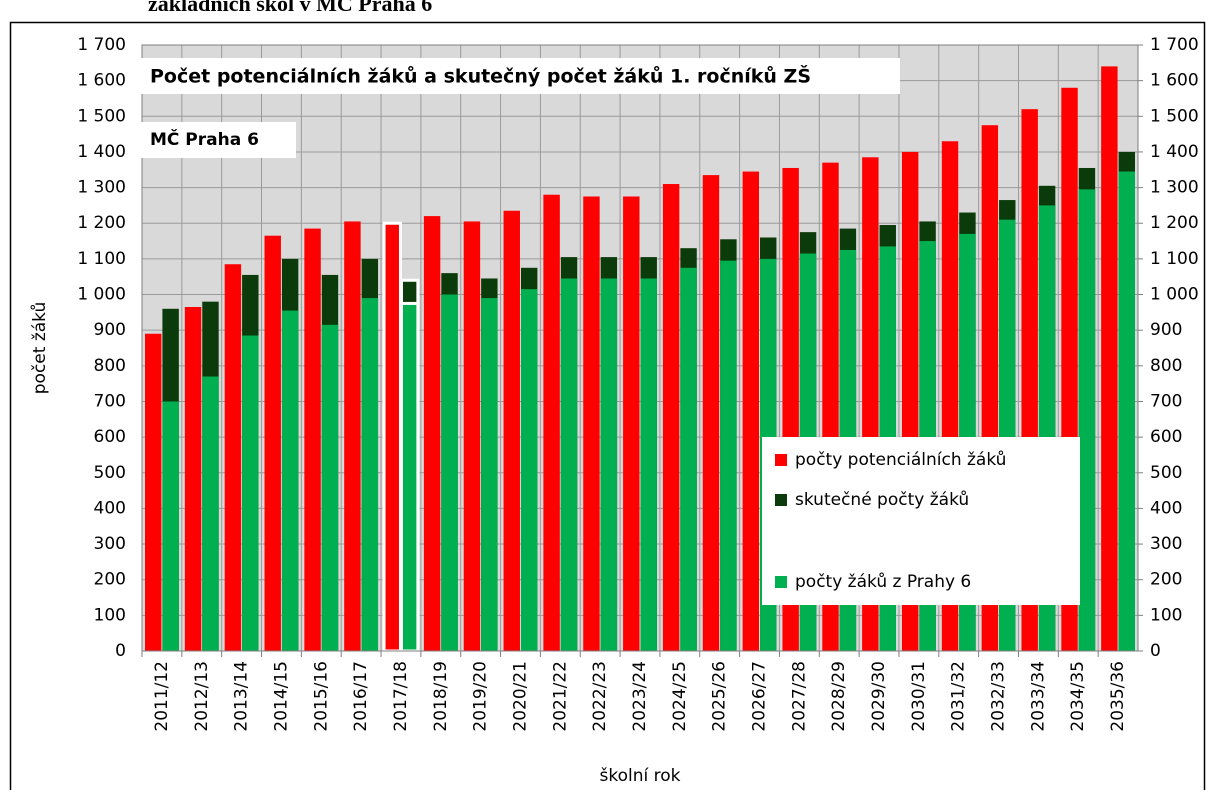  I want to click on x-tick-label: 2011/12, so click(162, 696).